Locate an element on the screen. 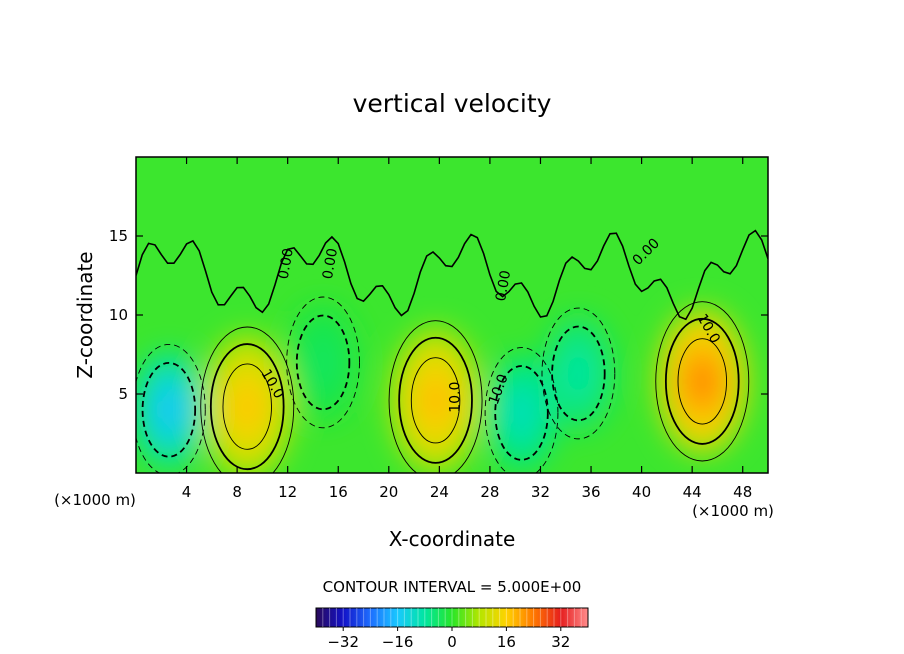 This screenshot has height=654, width=904. x-tick-label-2: 12 is located at coordinates (287, 492).